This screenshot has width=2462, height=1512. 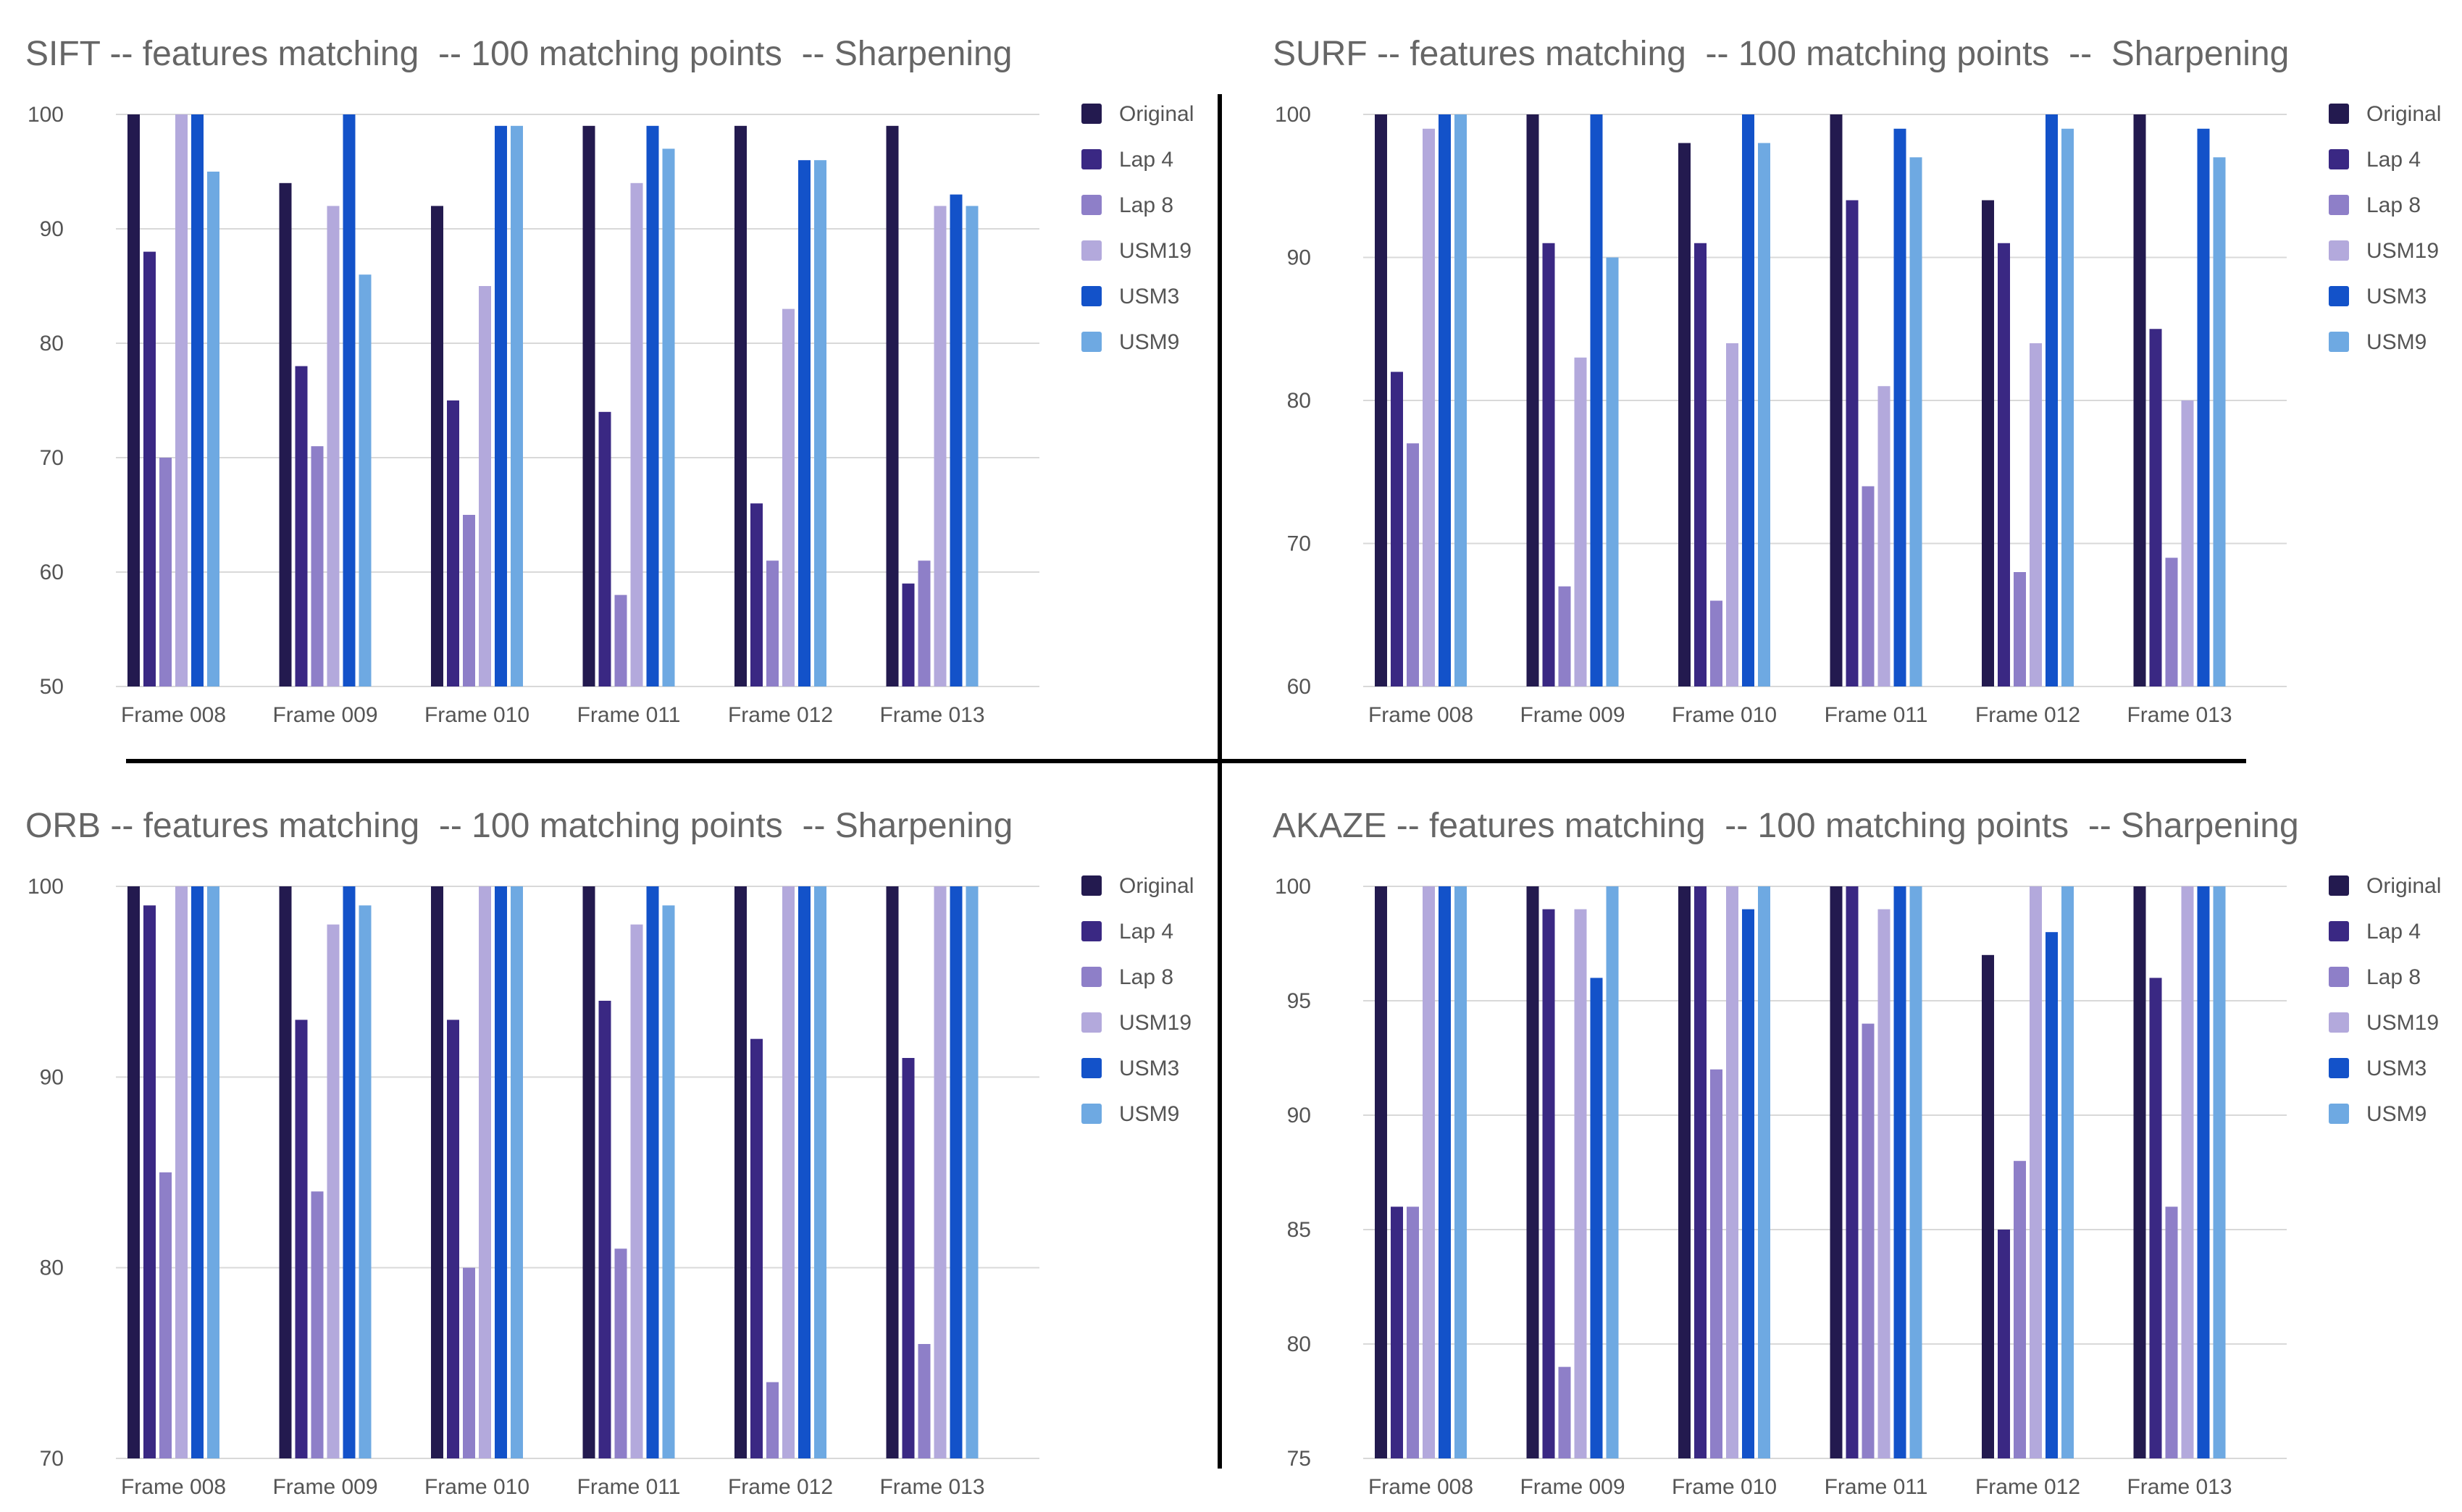 I want to click on vertical-divider, so click(x=1220, y=781).